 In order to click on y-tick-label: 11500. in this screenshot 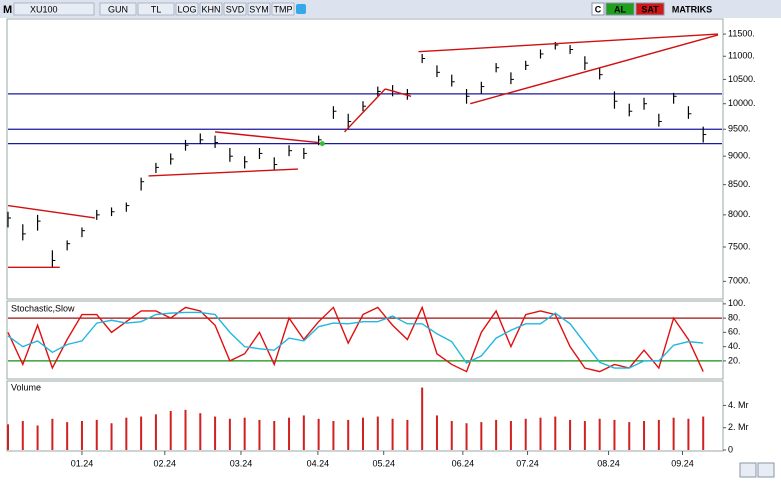, I will do `click(741, 33)`.